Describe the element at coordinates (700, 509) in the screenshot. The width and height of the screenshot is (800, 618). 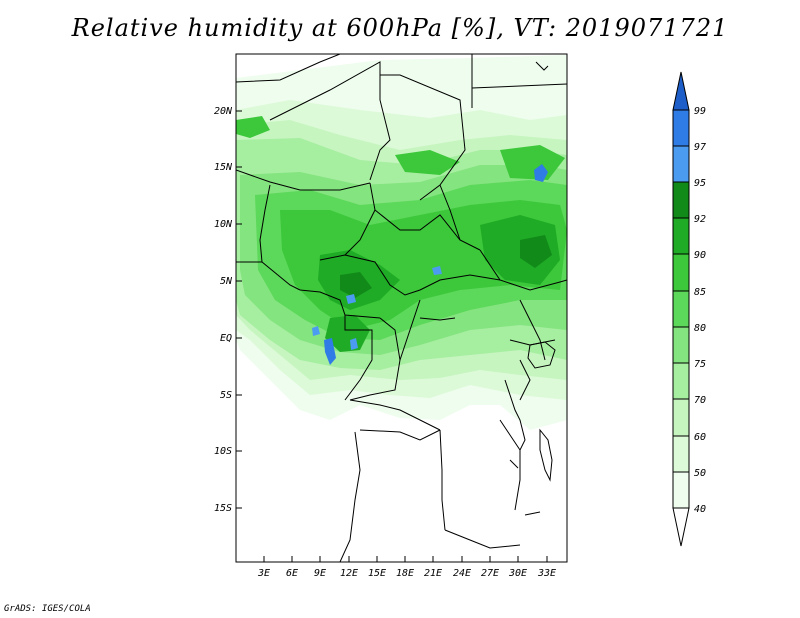
I see `colorbar-label: 40` at that location.